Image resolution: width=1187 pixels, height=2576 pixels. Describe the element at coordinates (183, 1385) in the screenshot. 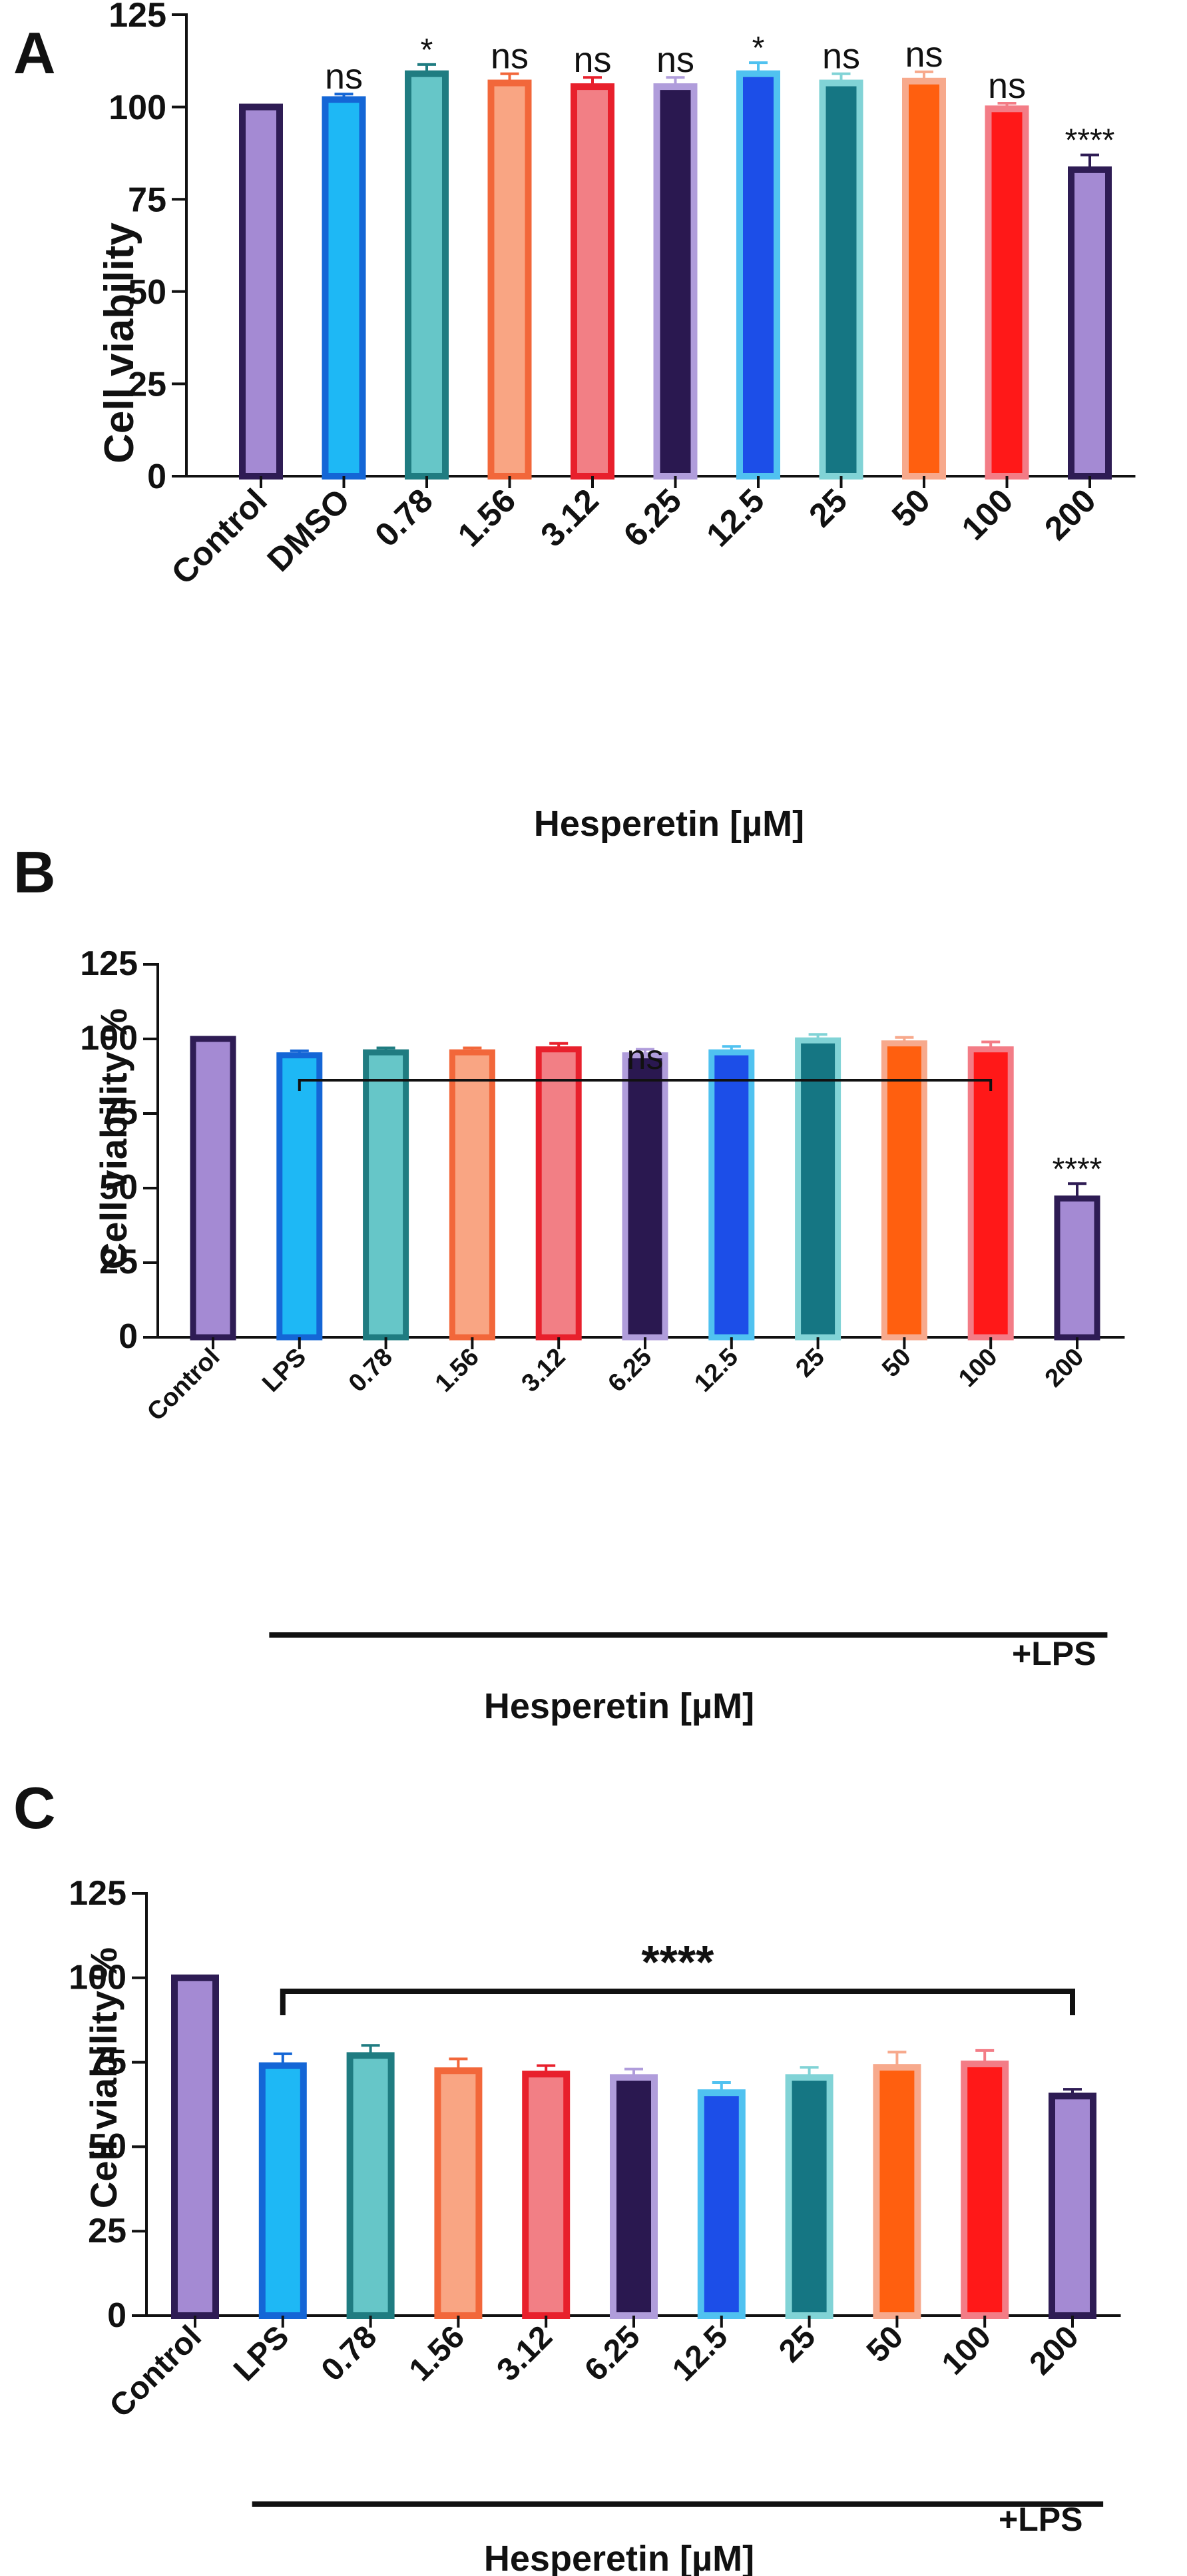

I see `panel-b-x-tick-label: Control` at that location.